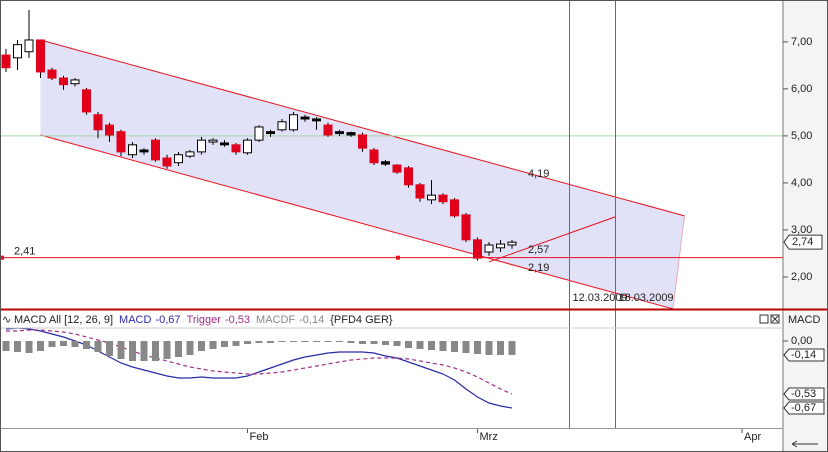 This screenshot has width=828, height=452. I want to click on x-tick-label: Apr, so click(752, 437).